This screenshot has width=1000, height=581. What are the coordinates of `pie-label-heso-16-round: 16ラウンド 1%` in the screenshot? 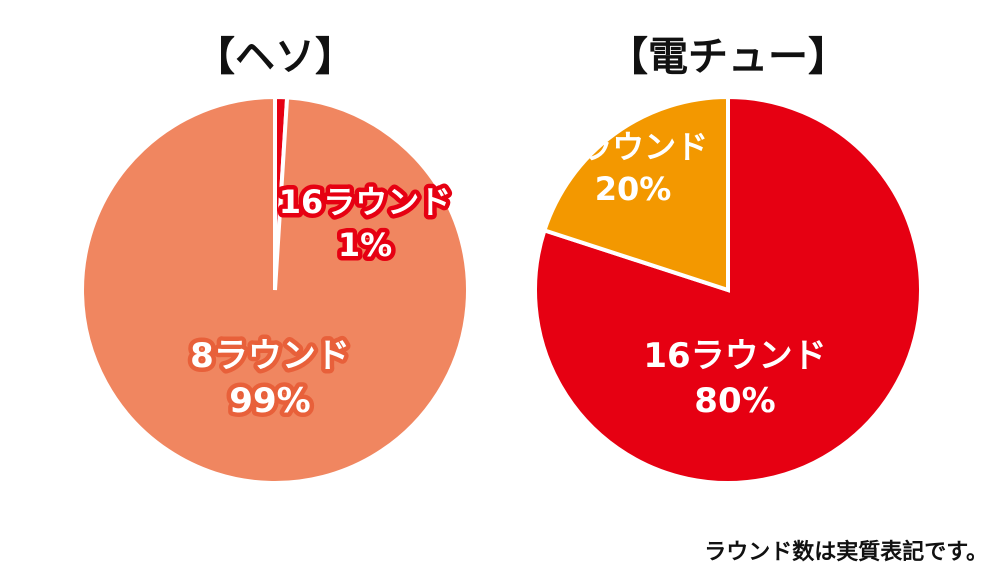 It's located at (365, 224).